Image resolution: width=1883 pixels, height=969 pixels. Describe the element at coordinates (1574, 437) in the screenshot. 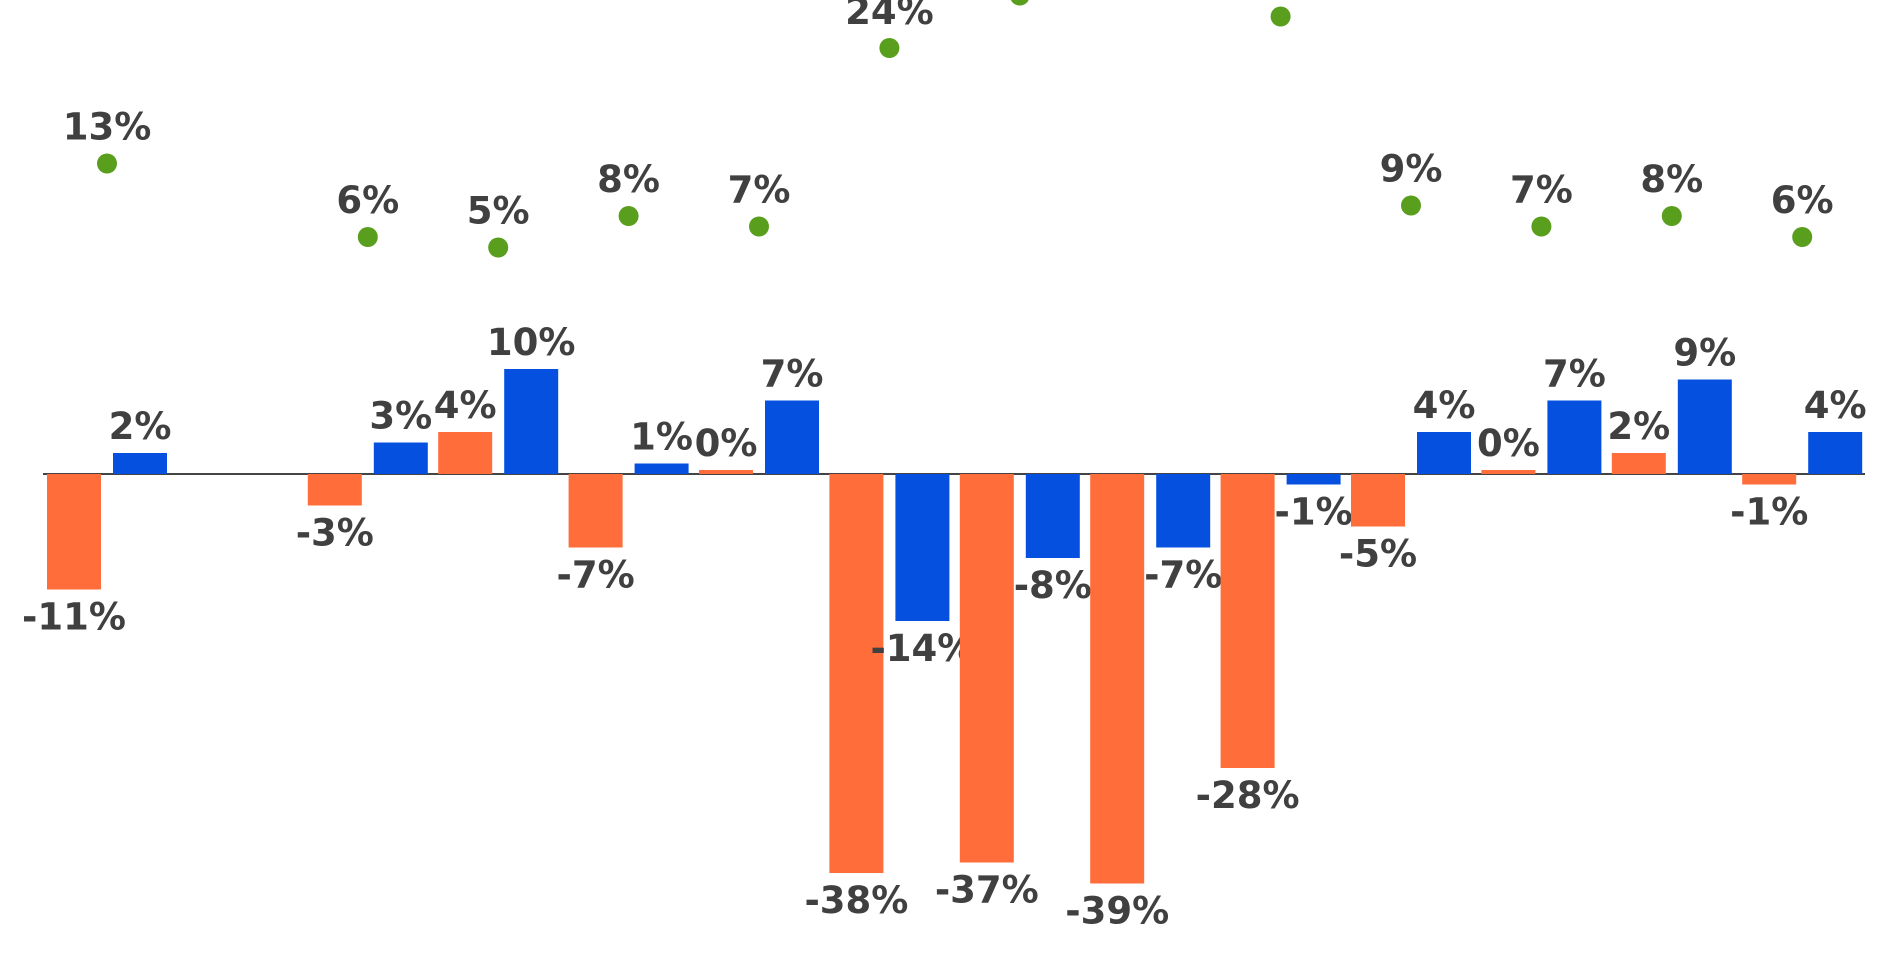

I see `bar-s1-g11` at that location.